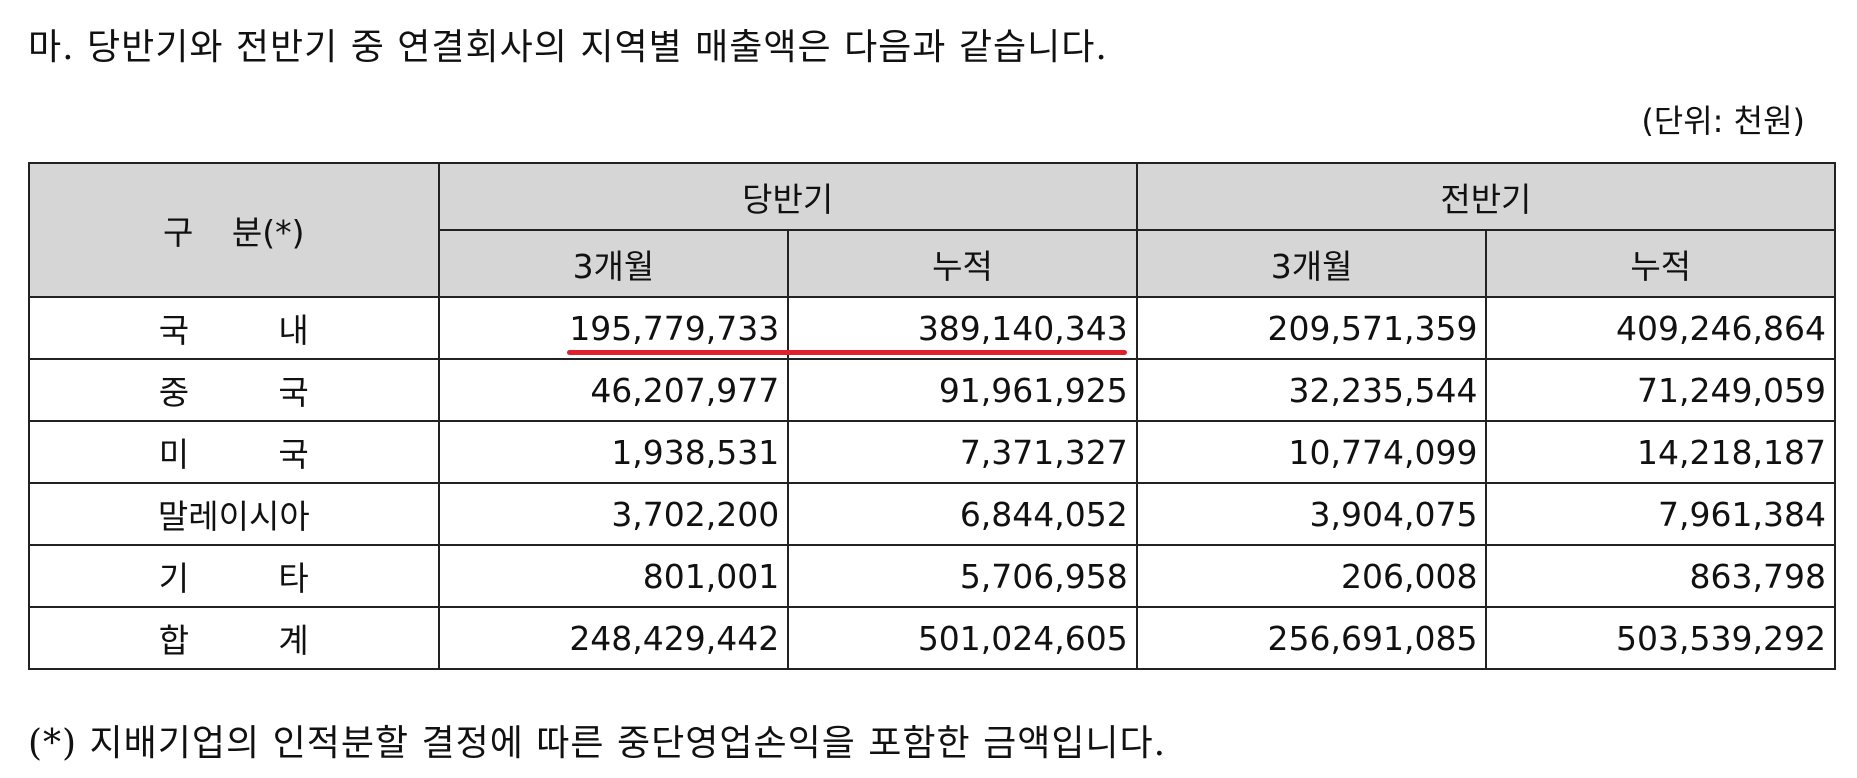  Describe the element at coordinates (568, 47) in the screenshot. I see `section-heading: 마. 당반기와 전반기 중 연결회사의 지역별 매출액은 다음과 같습니다.` at that location.